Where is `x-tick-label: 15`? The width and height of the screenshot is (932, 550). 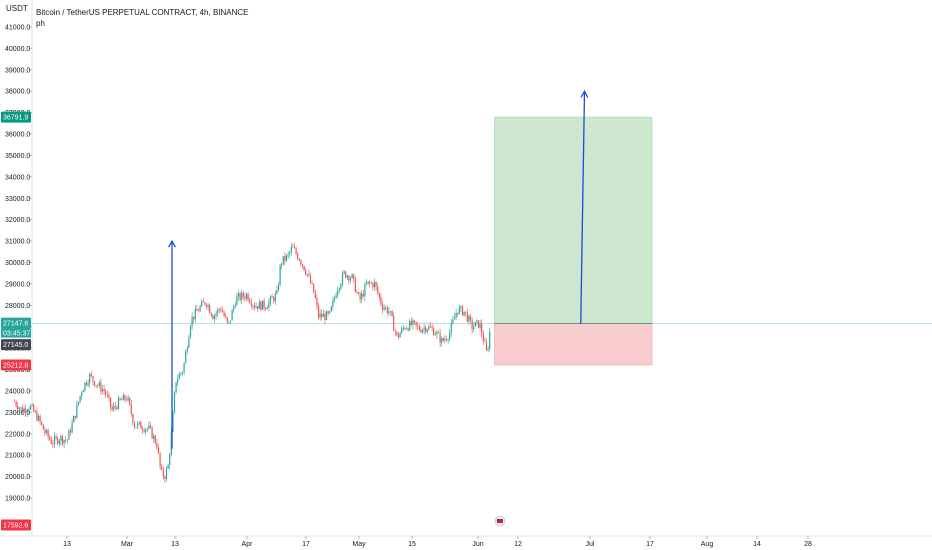
x-tick-label: 15 is located at coordinates (412, 544).